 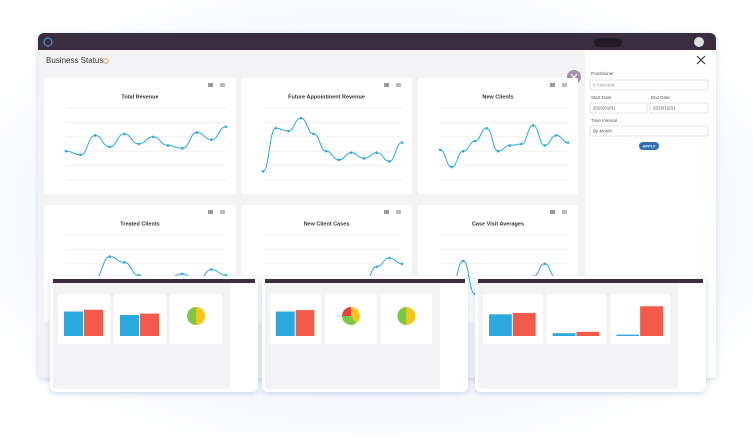 What do you see at coordinates (242, 336) in the screenshot?
I see `thumbnail-panel` at bounding box center [242, 336].